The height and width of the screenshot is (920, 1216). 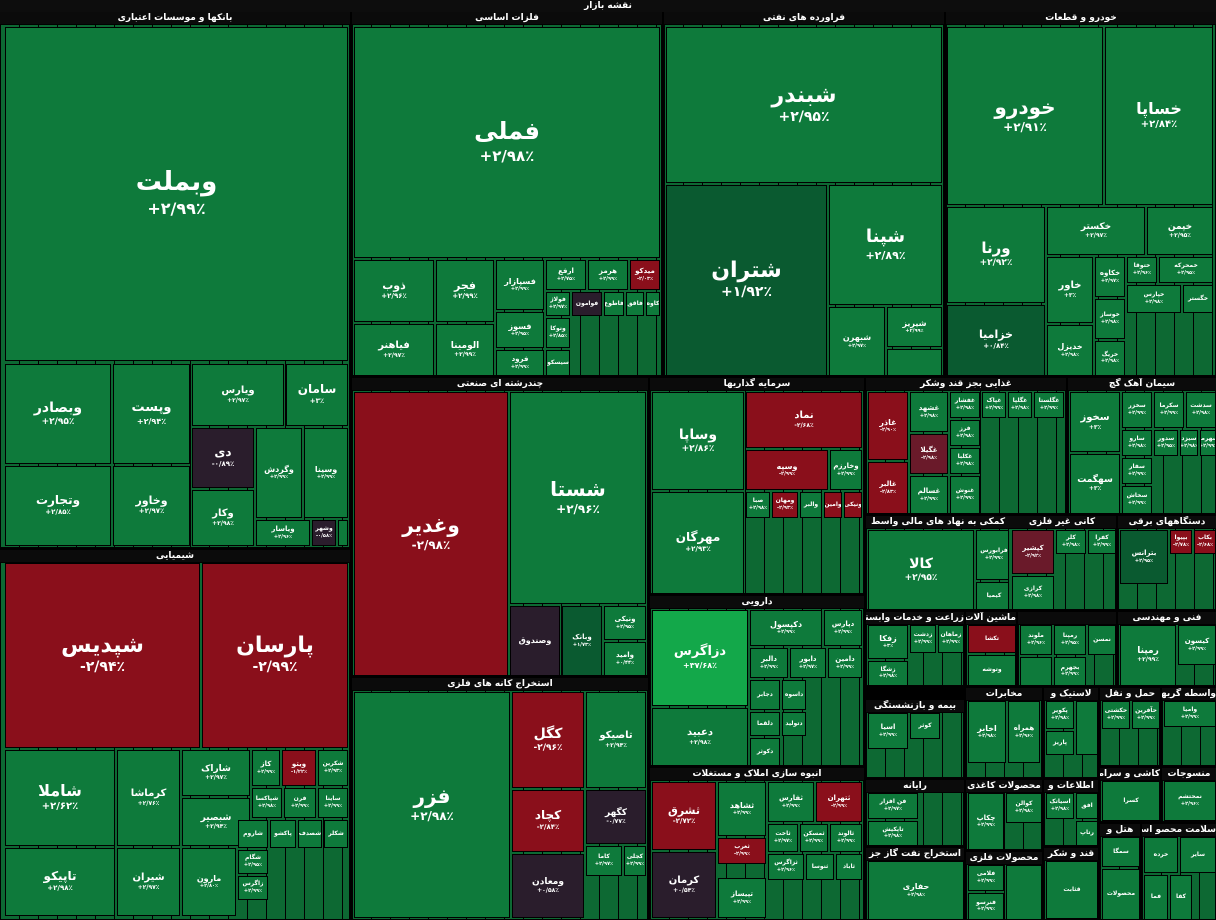 What do you see at coordinates (1137, 443) in the screenshot?
I see `stock-tile: سارو +۲/۹۸٪` at bounding box center [1137, 443].